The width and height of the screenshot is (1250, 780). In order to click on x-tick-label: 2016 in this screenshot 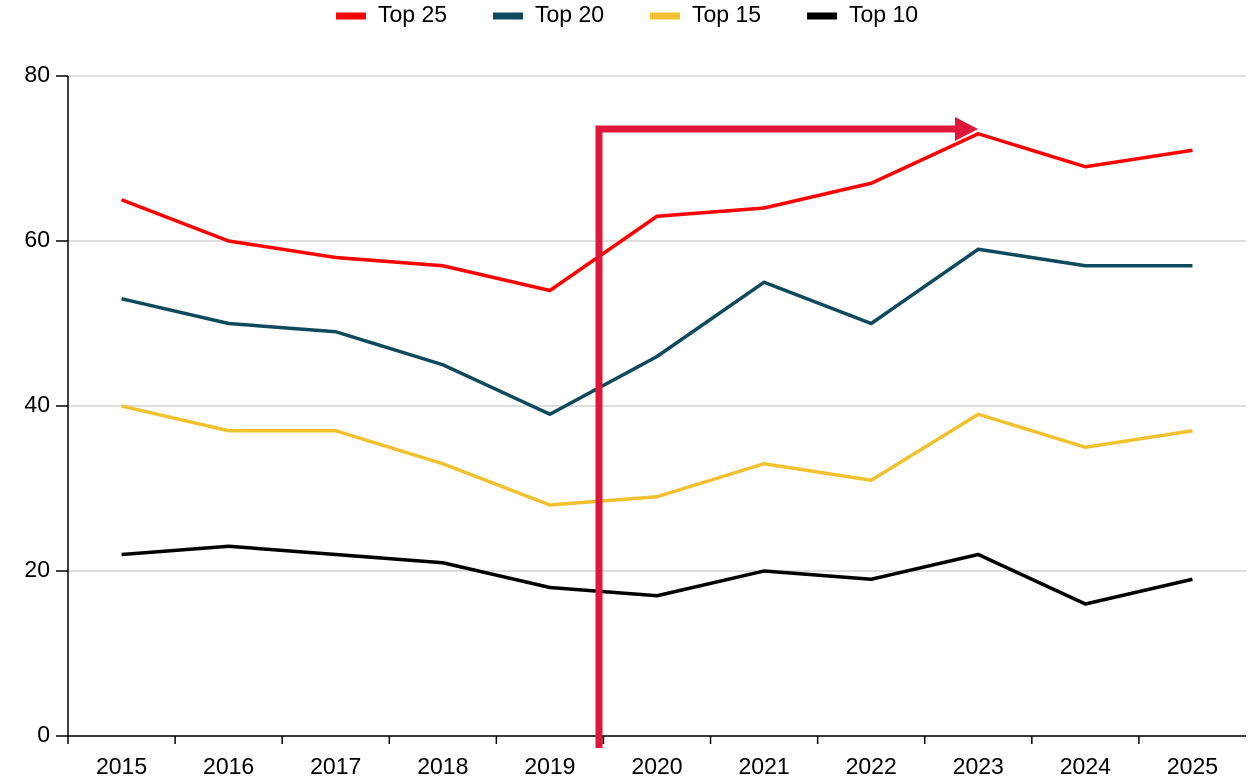, I will do `click(228, 766)`.